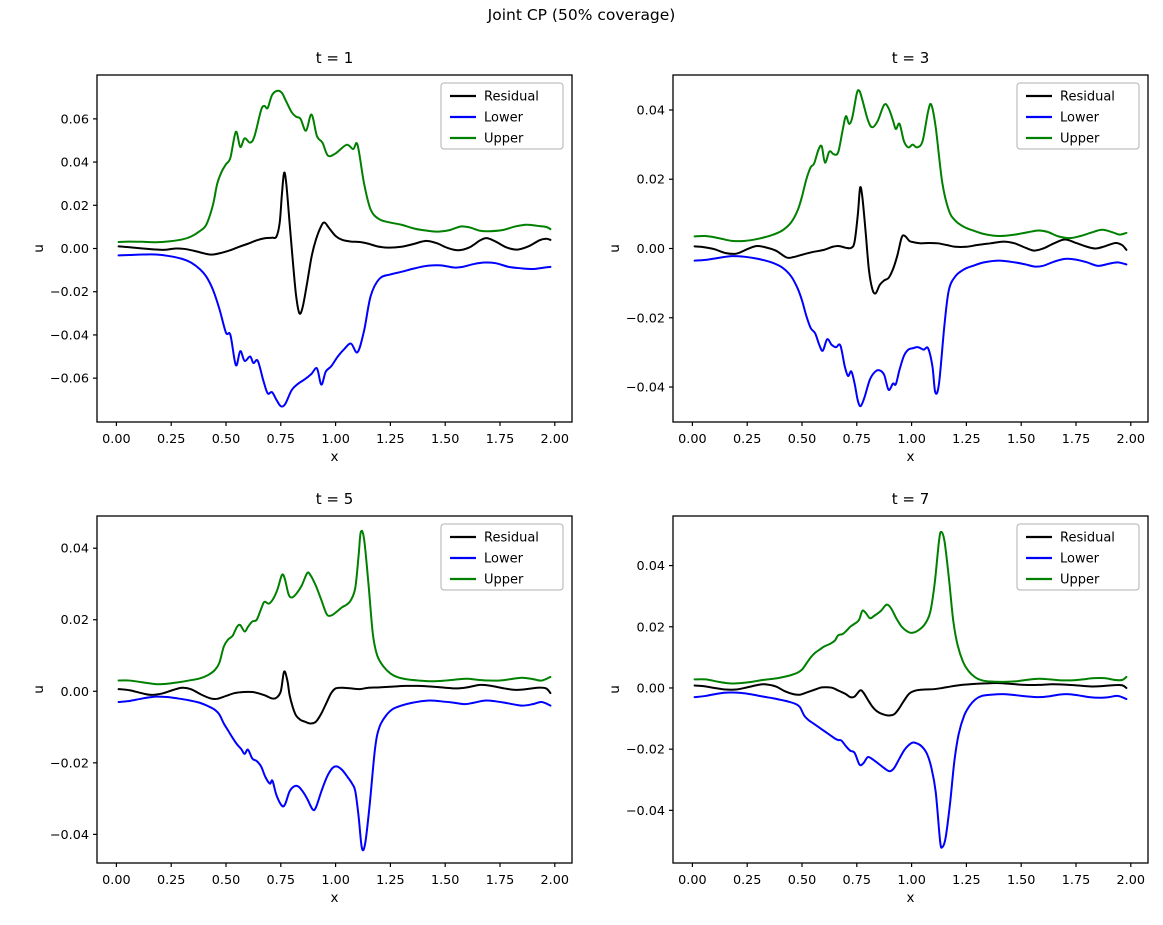 This screenshot has width=1163, height=925. I want to click on subplot-title: t = 5, so click(335, 499).